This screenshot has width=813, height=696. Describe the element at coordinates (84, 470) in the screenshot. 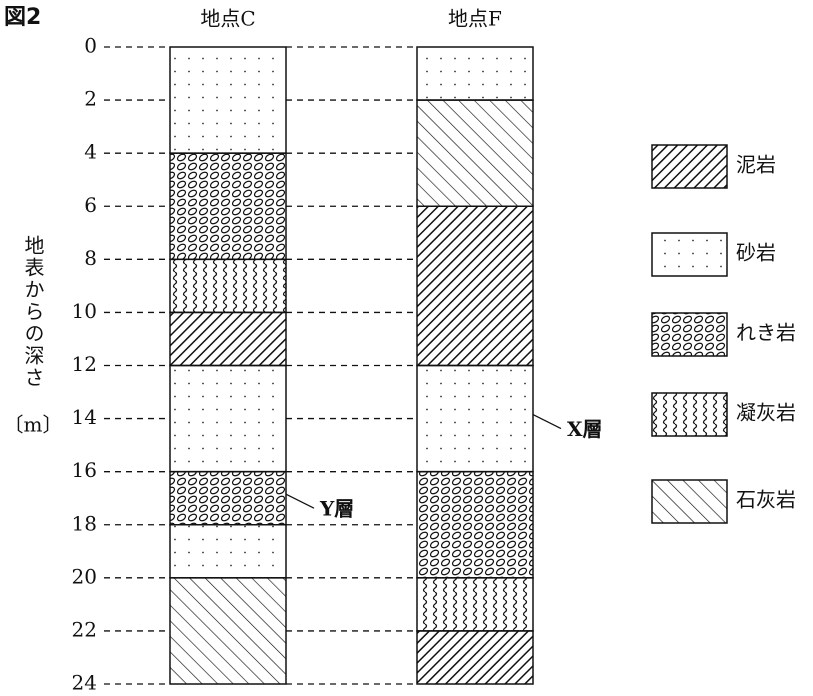

I see `depth-tick-label: 16` at that location.